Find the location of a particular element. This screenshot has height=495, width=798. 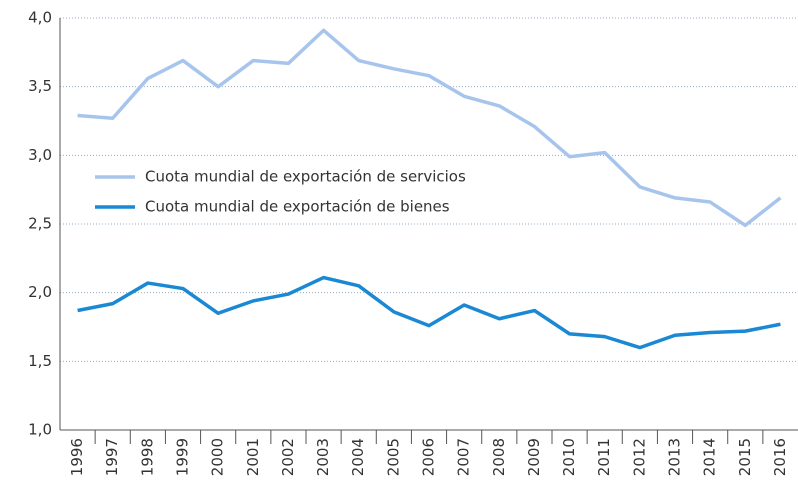

x-tick-label: 2001 is located at coordinates (253, 457).